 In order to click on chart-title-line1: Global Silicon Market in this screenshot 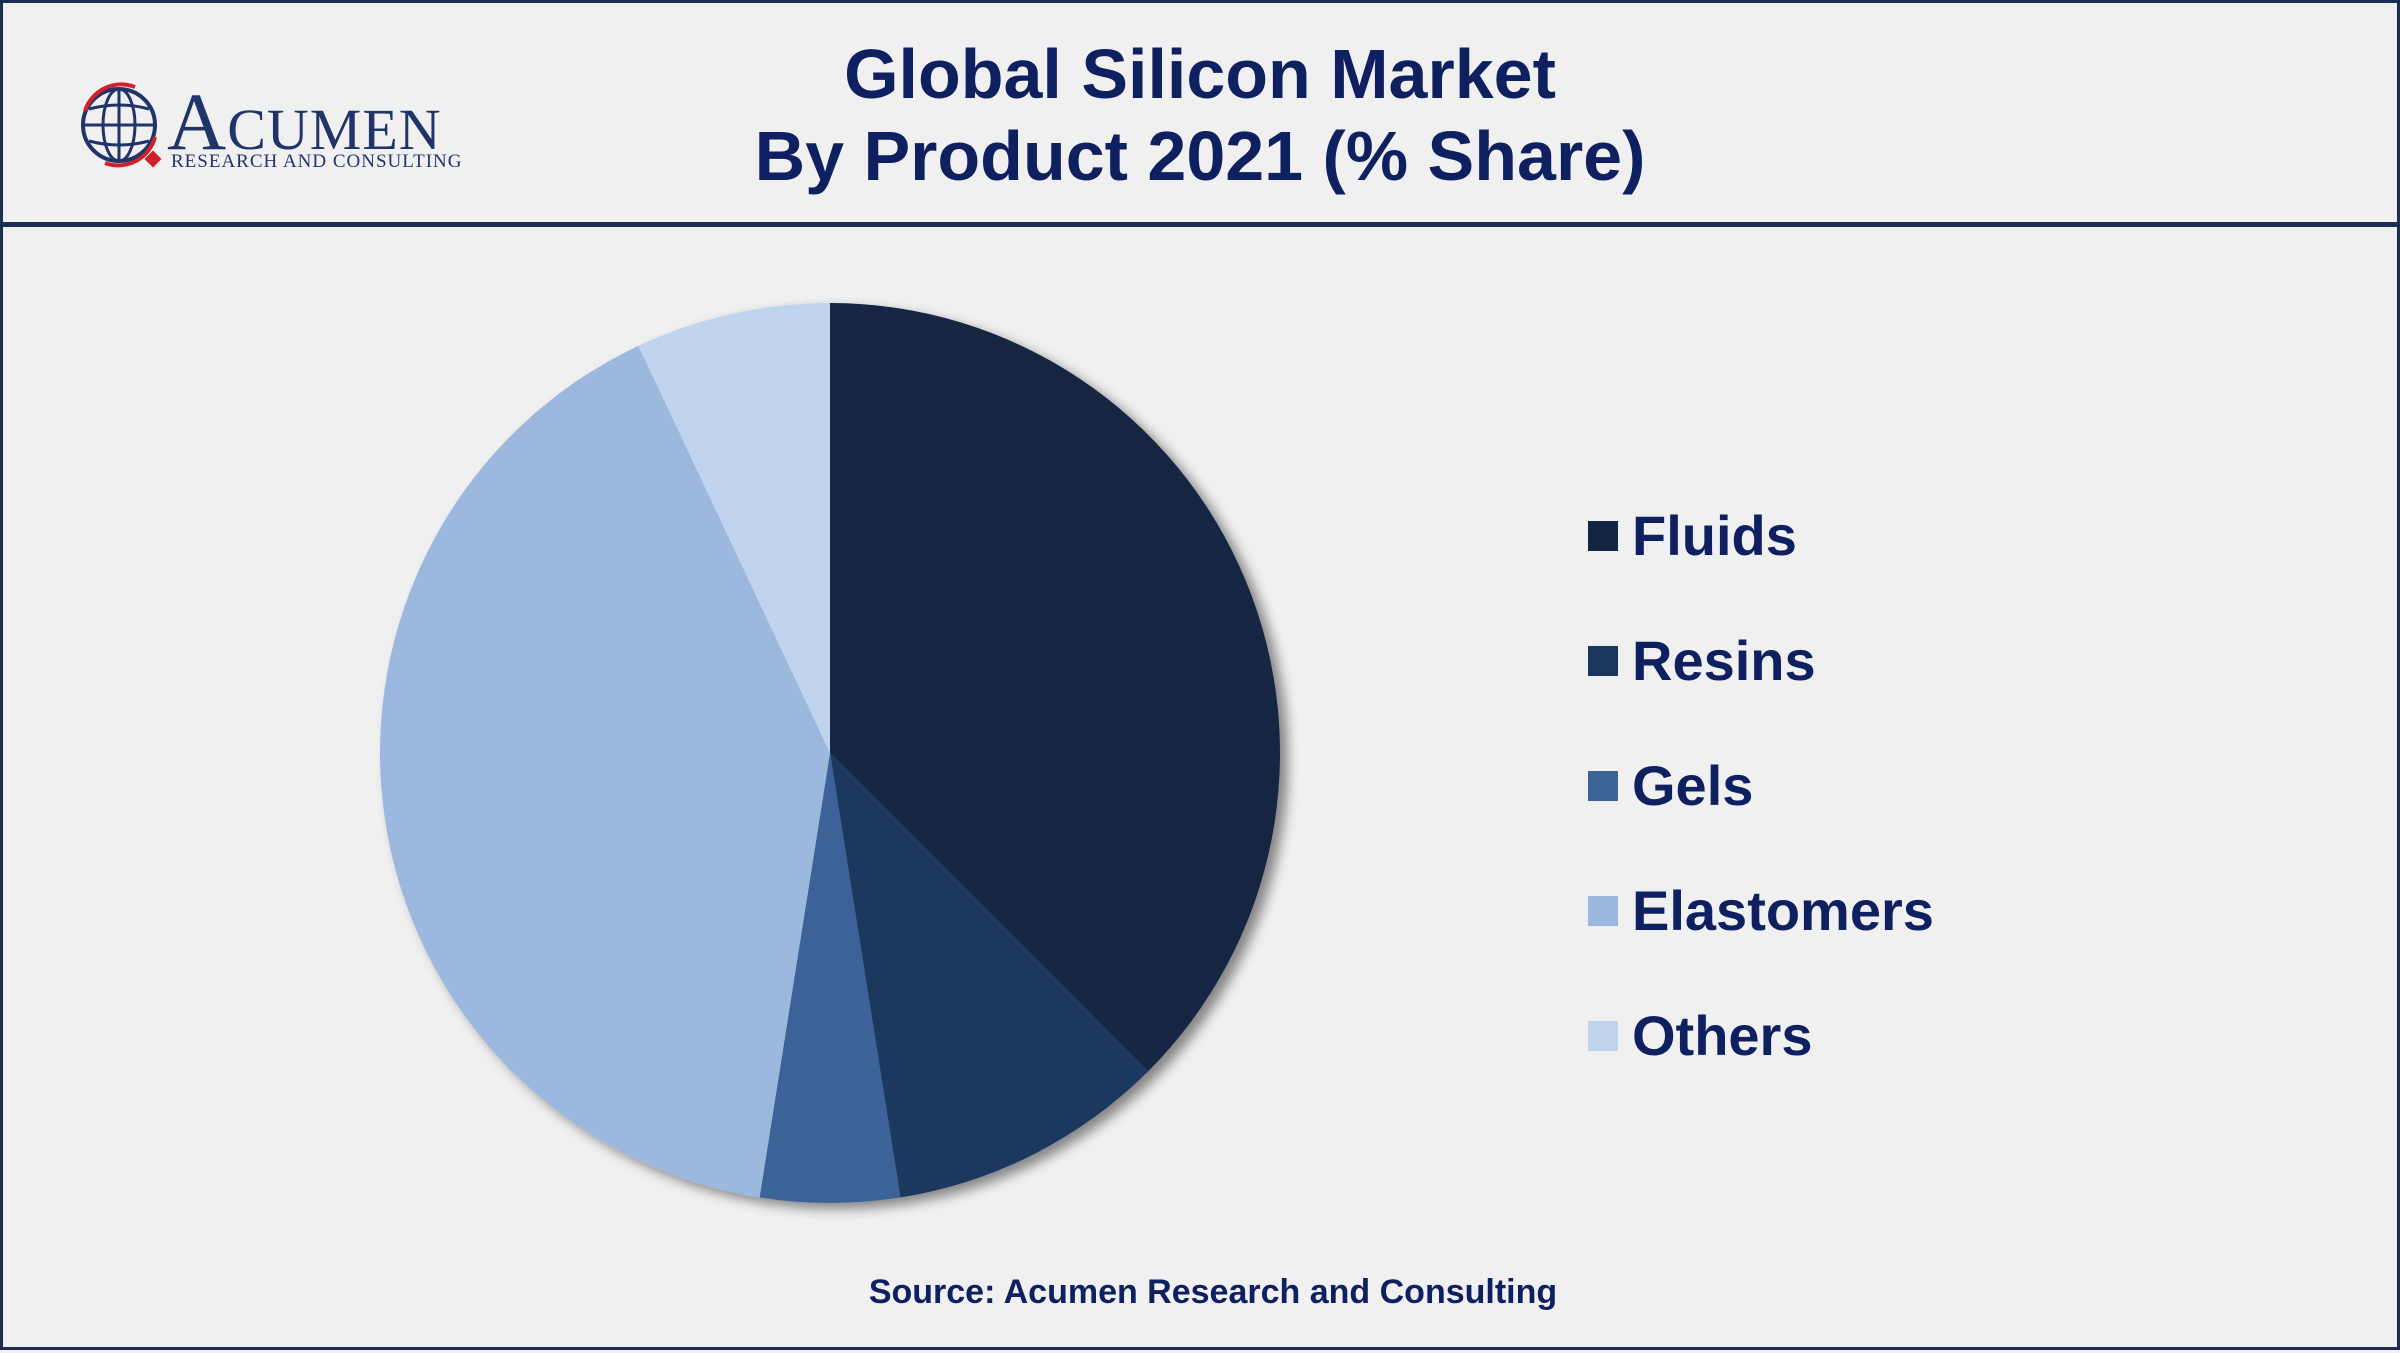, I will do `click(1200, 74)`.